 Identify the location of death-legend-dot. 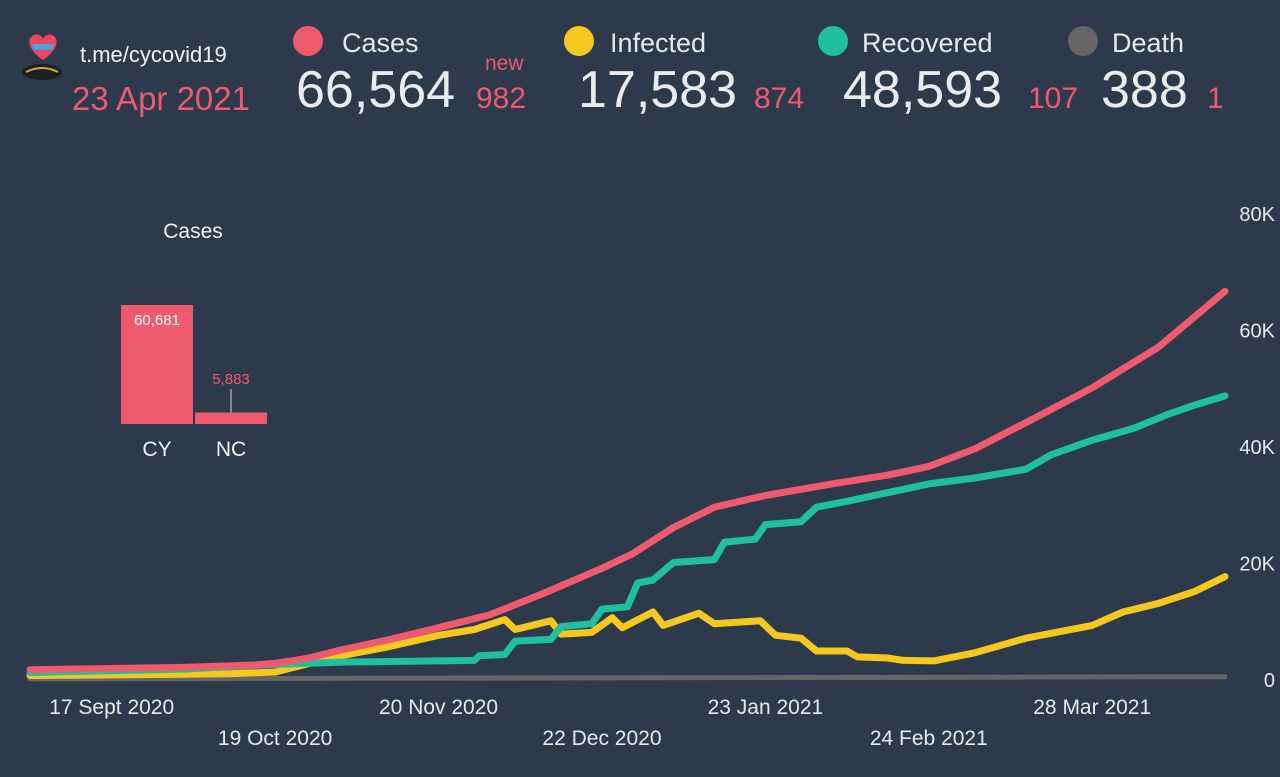
(1083, 41).